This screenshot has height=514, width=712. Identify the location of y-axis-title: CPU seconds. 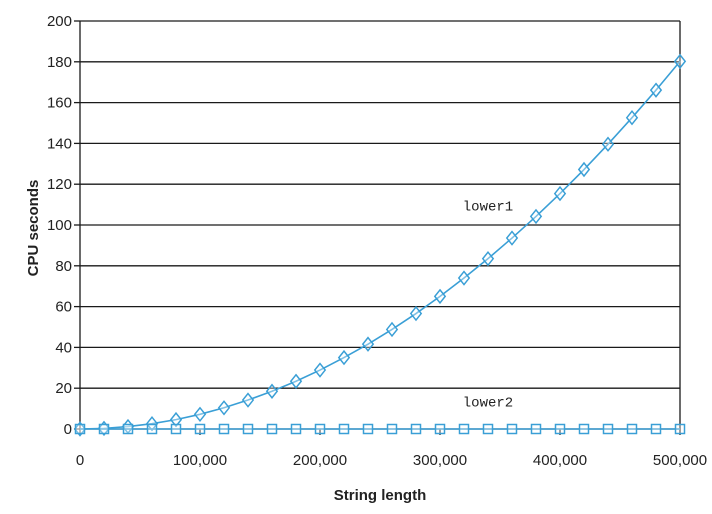
(33, 228).